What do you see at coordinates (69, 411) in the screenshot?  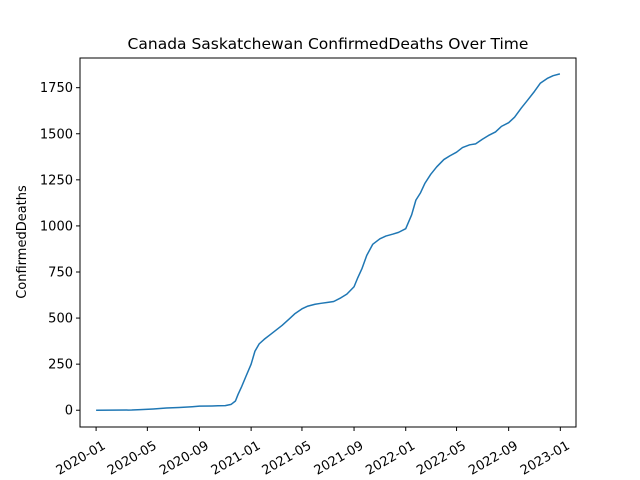 I see `y-tick-label: 0` at bounding box center [69, 411].